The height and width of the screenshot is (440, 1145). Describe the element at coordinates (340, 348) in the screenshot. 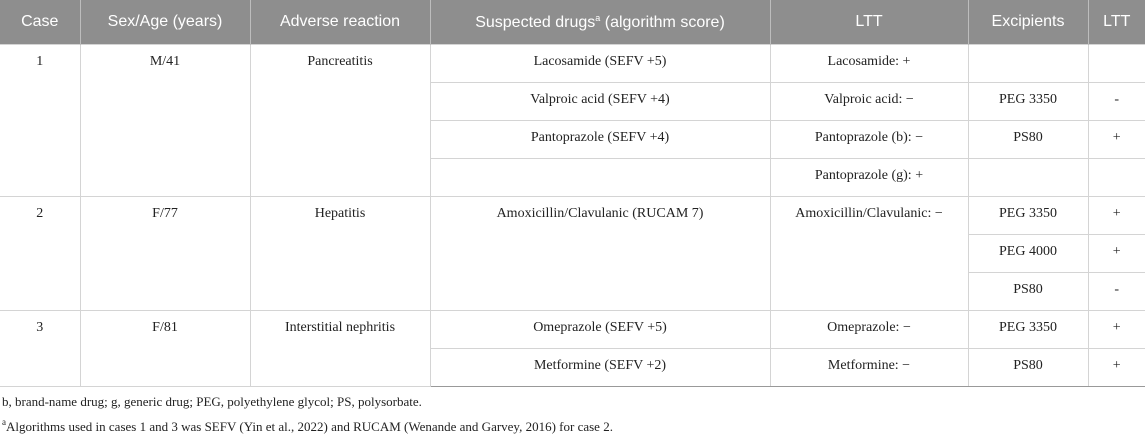

I see `reaction-cell: Interstitial nephritis` at that location.